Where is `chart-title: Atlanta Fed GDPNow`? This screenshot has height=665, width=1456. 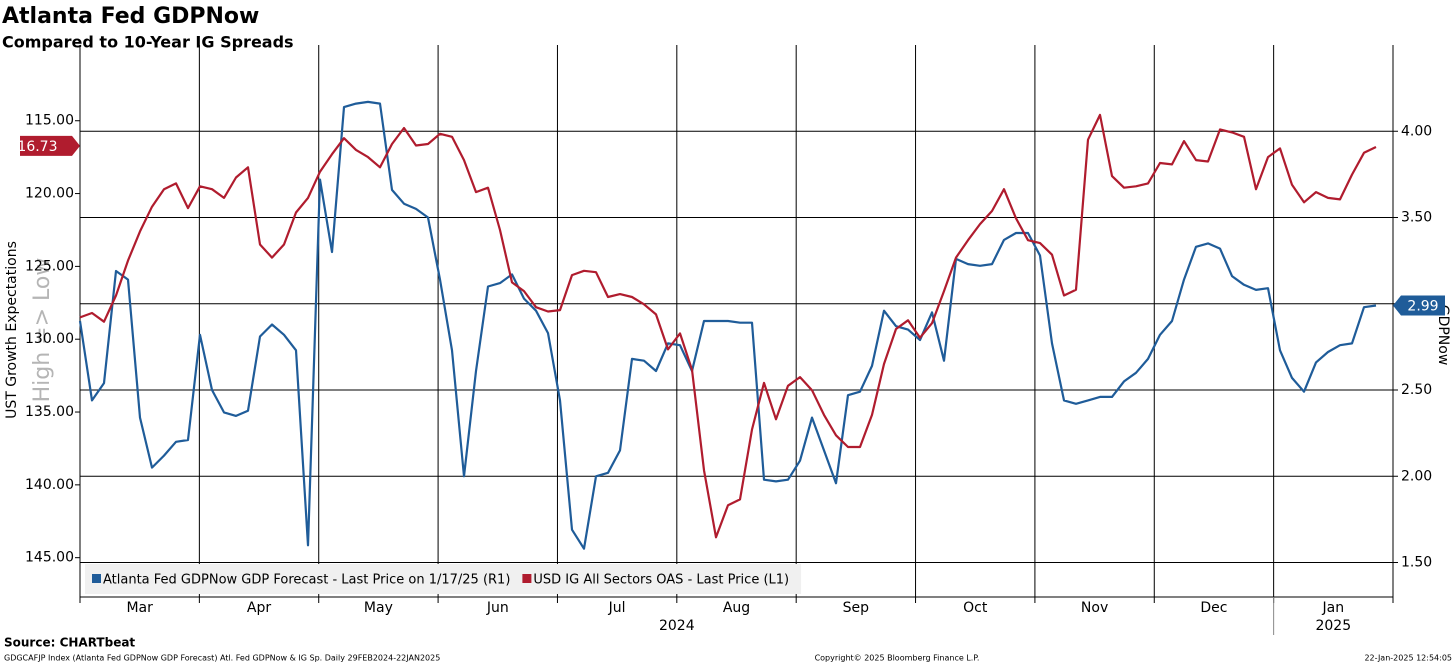 chart-title: Atlanta Fed GDPNow is located at coordinates (130, 16).